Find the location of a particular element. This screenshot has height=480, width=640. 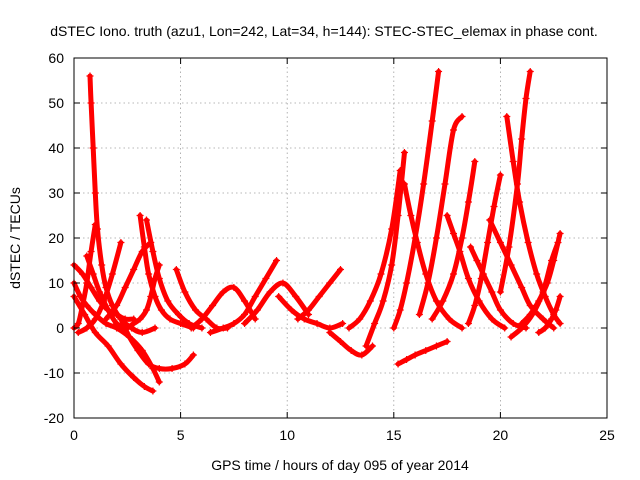

x-tick-label: 0 is located at coordinates (74, 435).